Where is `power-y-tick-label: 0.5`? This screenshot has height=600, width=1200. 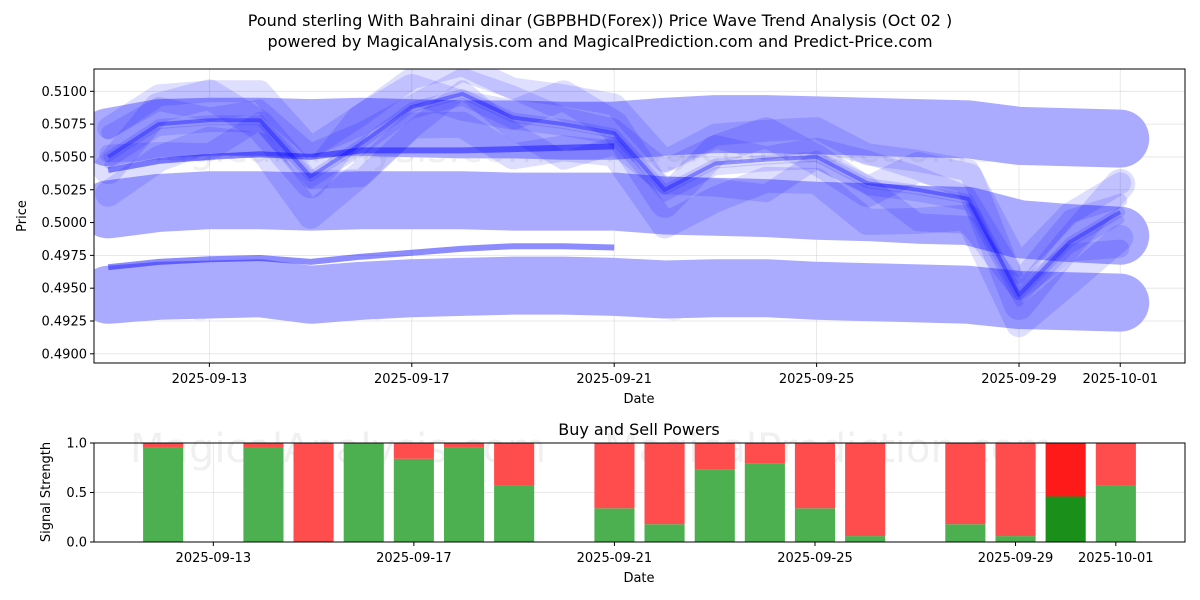
power-y-tick-label: 0.5 is located at coordinates (76, 493).